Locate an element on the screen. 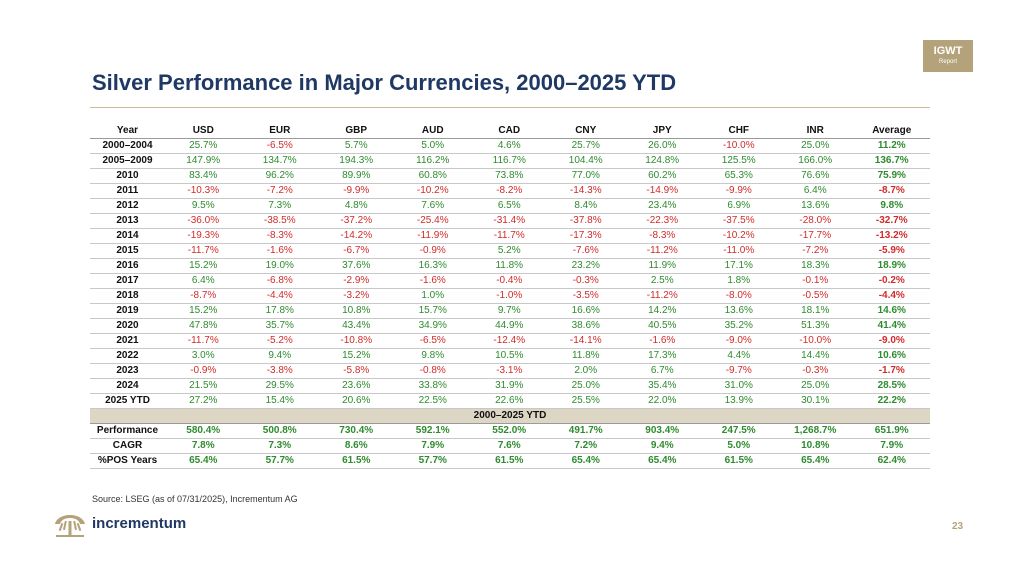  table-cell: -9.9% is located at coordinates (738, 191).